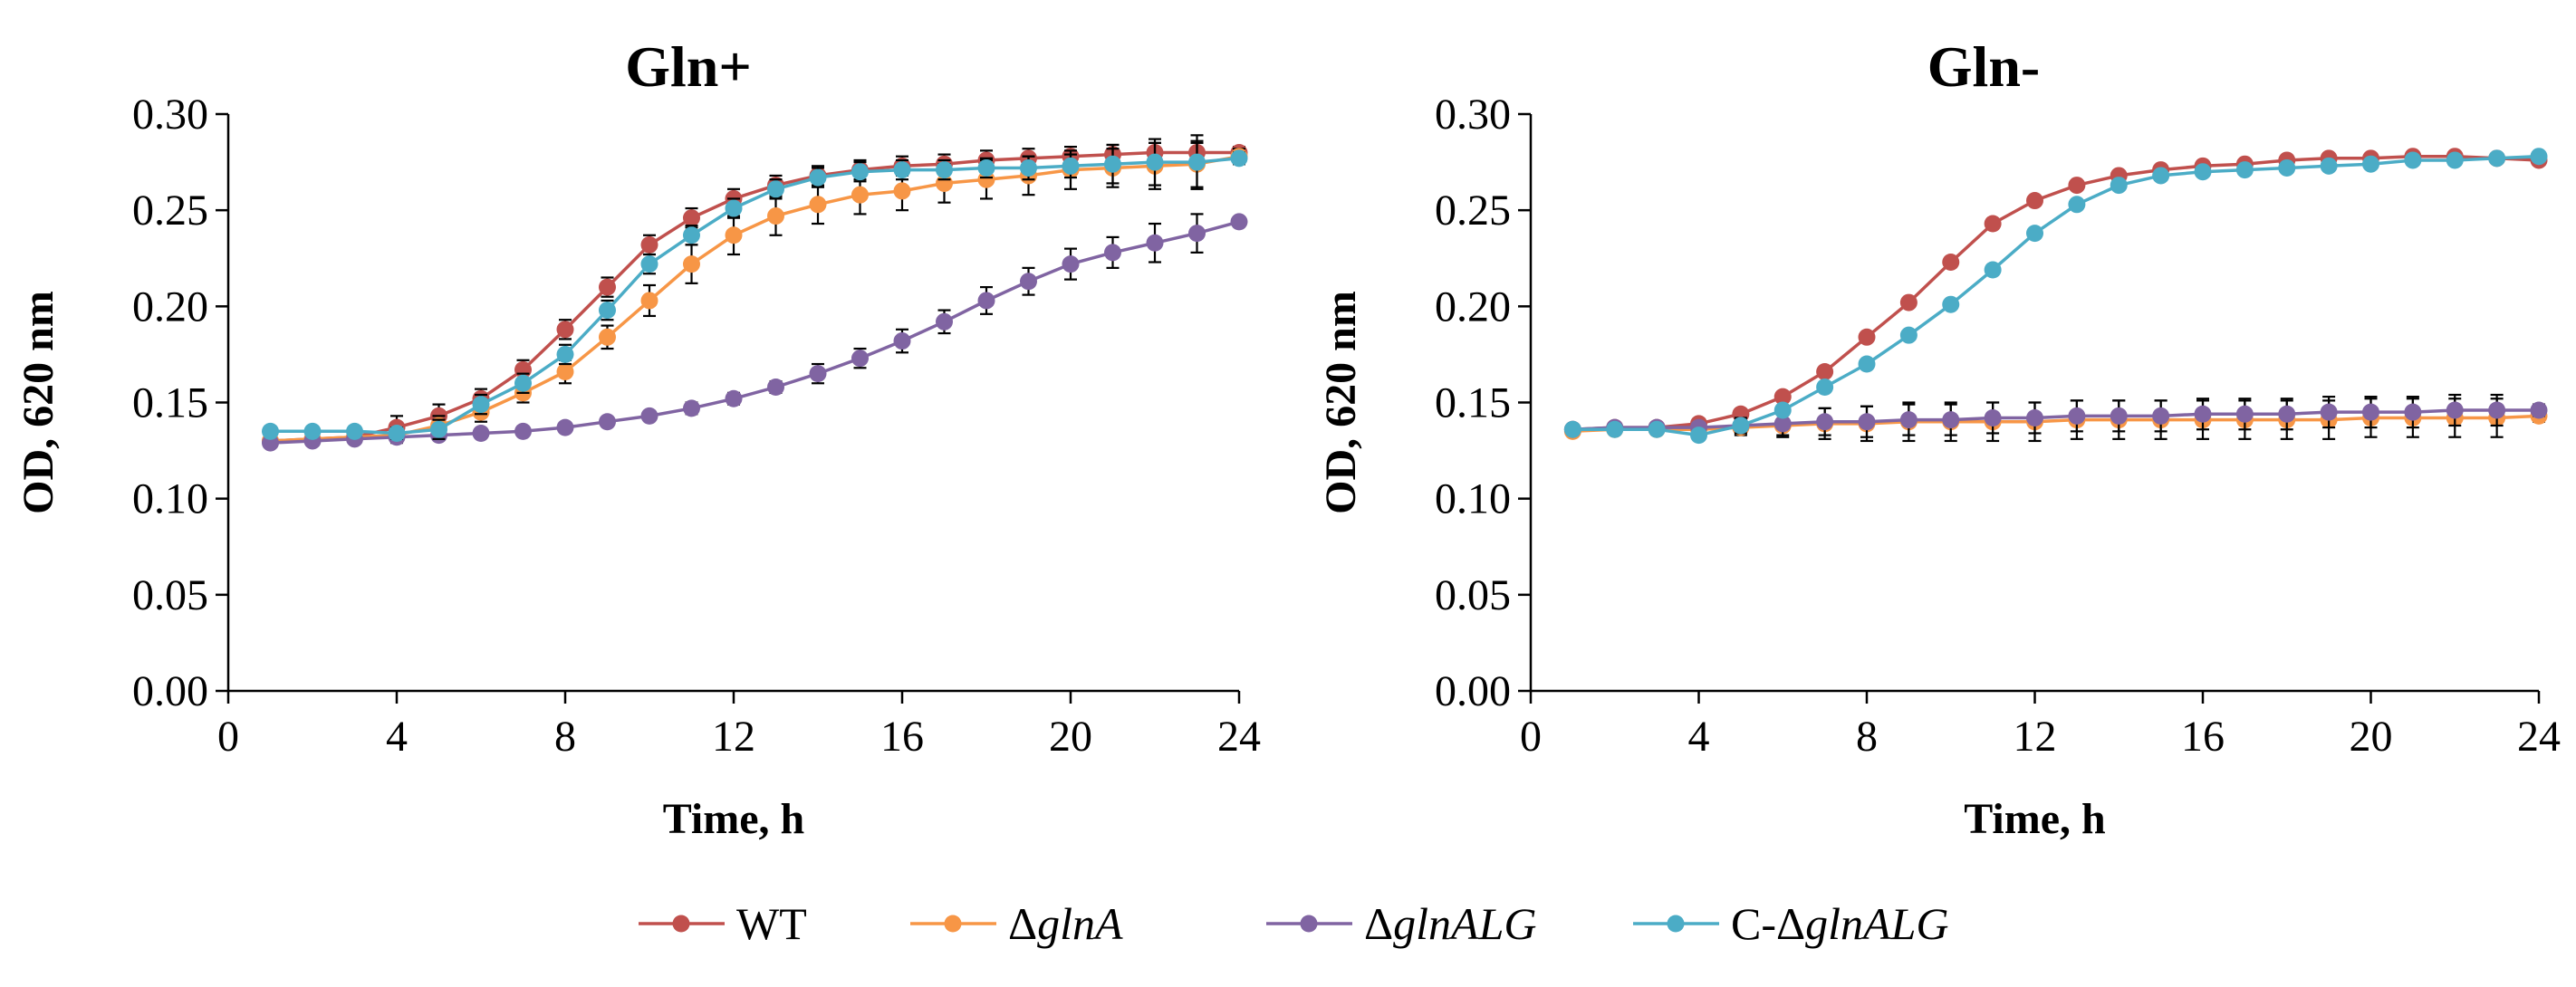  What do you see at coordinates (902, 737) in the screenshot?
I see `x-tick-label: 16` at bounding box center [902, 737].